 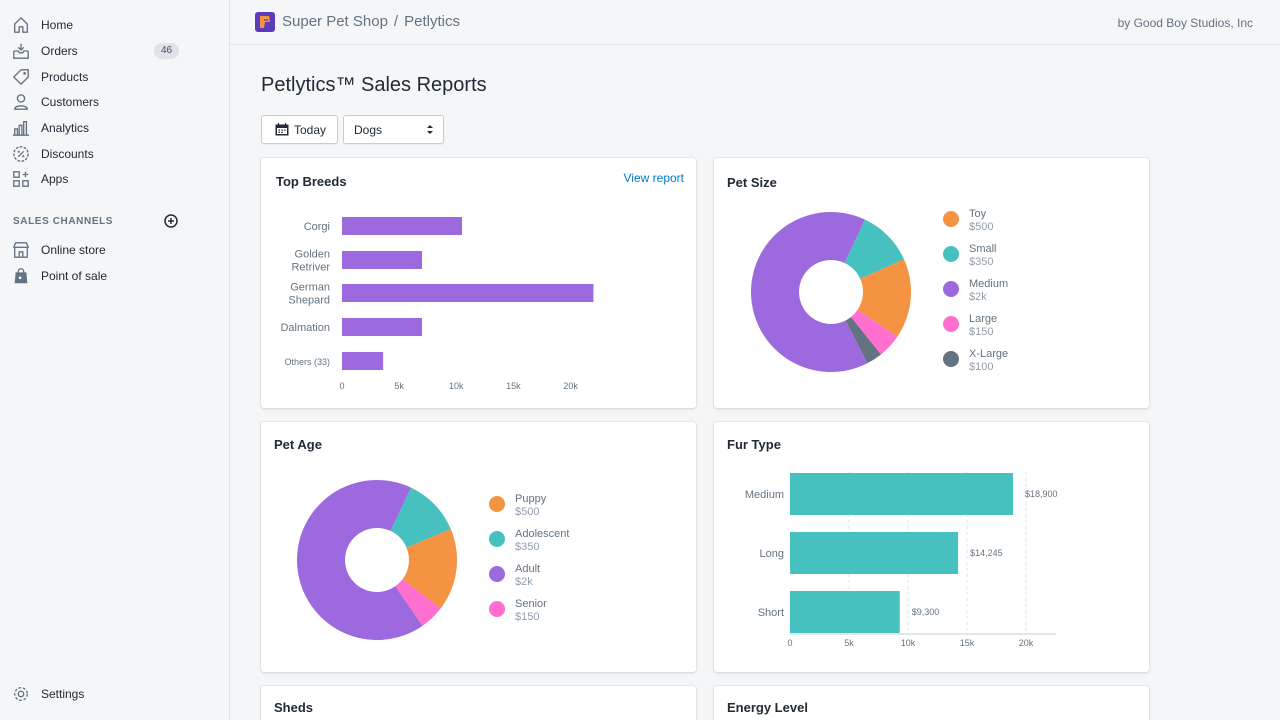 What do you see at coordinates (542, 534) in the screenshot?
I see `legend-label: Adolescent` at bounding box center [542, 534].